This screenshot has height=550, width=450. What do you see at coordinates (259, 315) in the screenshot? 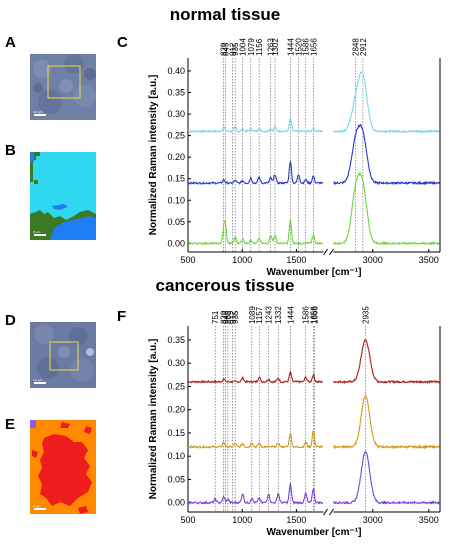
I see `peak-label: 1157` at bounding box center [259, 315].